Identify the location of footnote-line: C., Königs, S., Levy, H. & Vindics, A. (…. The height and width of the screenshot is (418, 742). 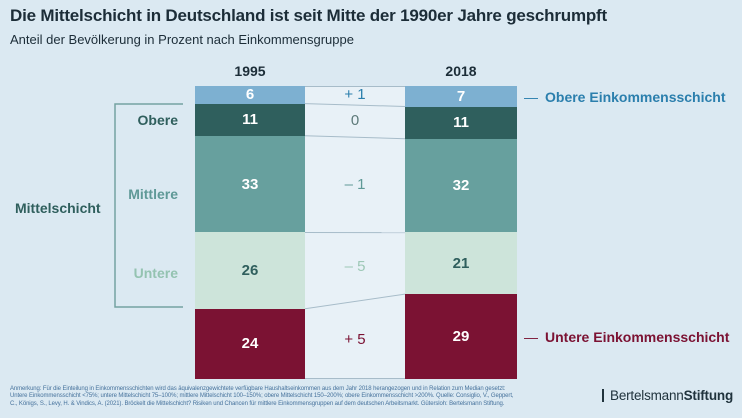
(257, 403).